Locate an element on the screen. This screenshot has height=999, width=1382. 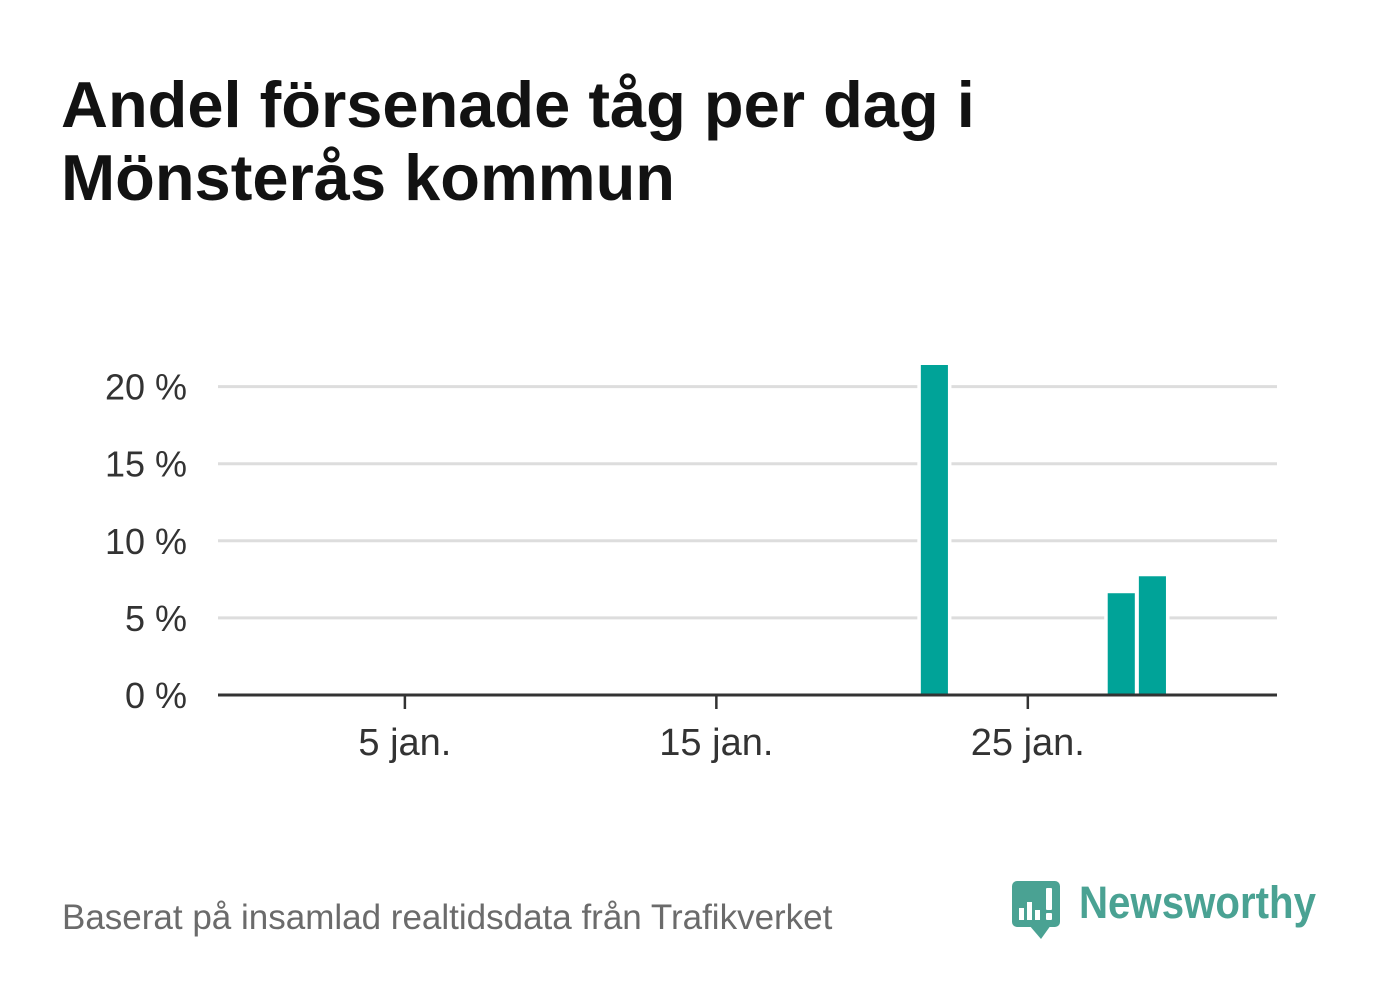
x-axis-labels: 5 jan. 15 jan. 25 jan. is located at coordinates (721, 743).